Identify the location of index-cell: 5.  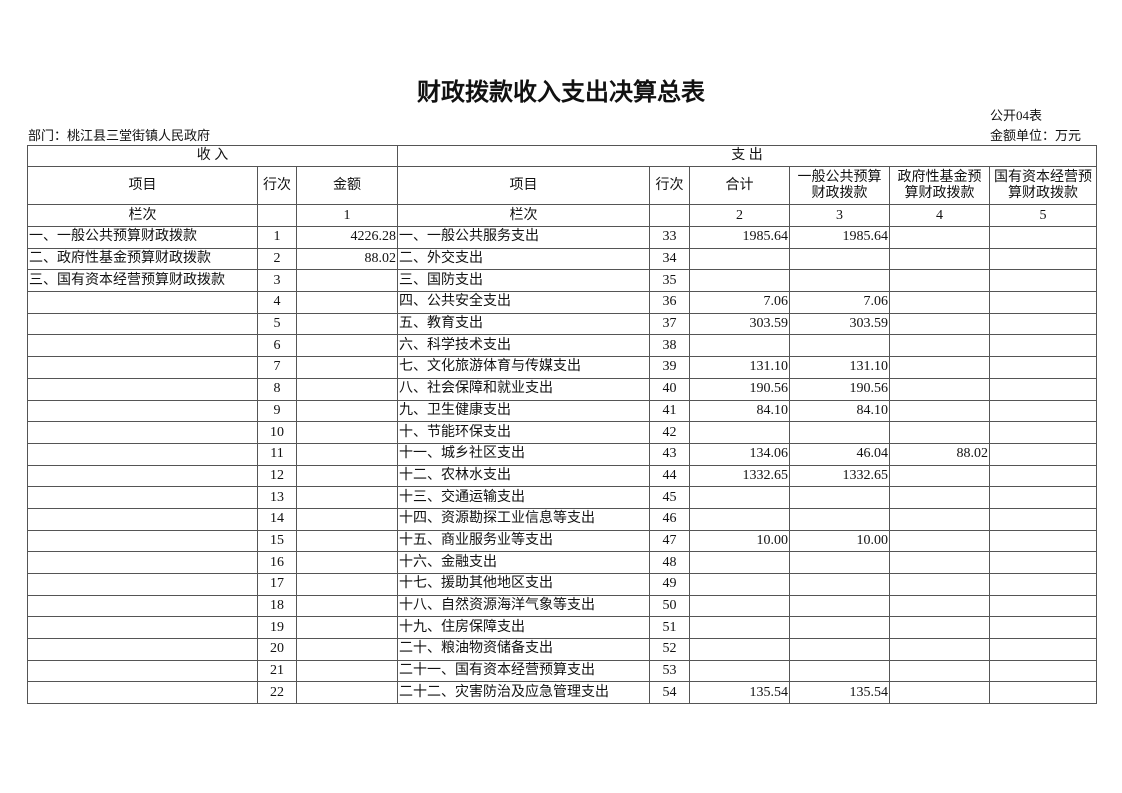
(1043, 215).